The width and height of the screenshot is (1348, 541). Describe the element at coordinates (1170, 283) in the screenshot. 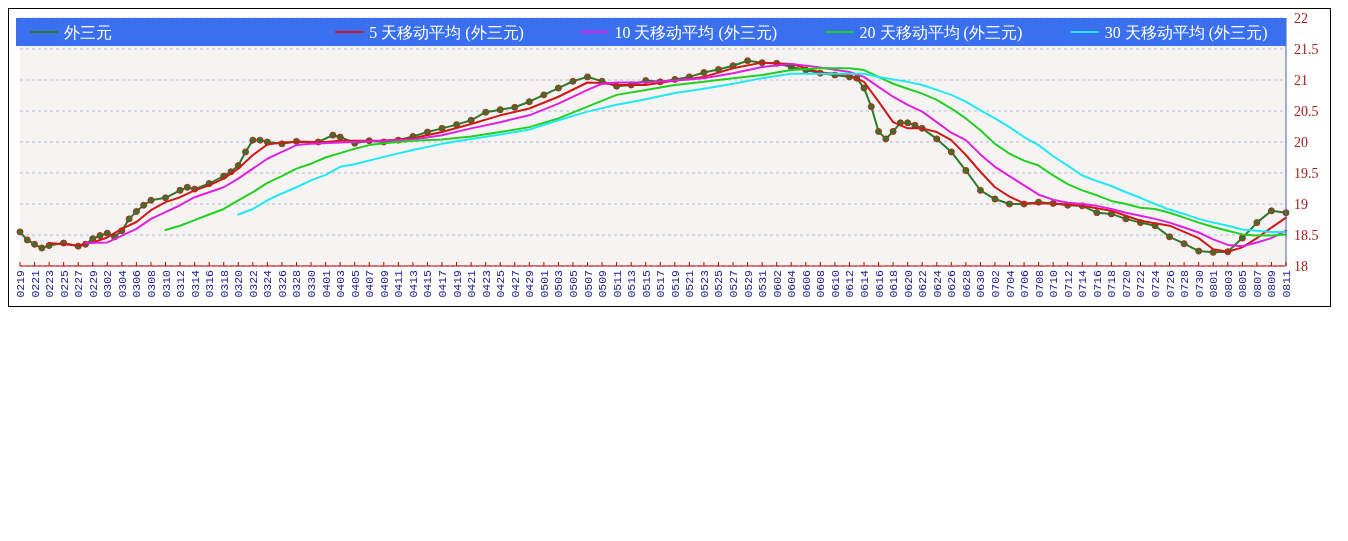

I see `x-tick-label: 0726` at that location.